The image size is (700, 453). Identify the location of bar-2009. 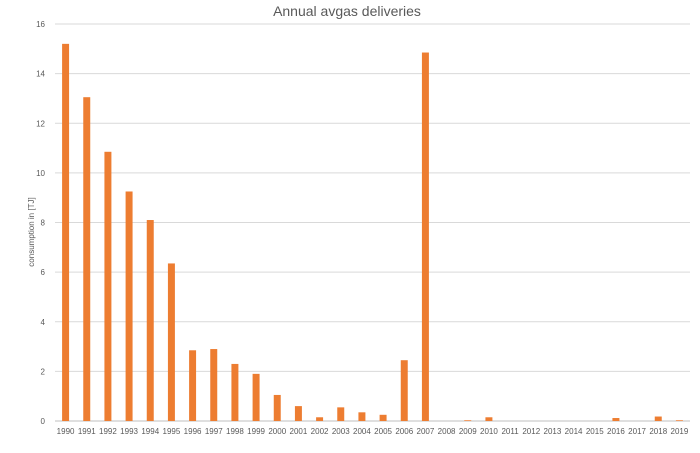
(468, 420).